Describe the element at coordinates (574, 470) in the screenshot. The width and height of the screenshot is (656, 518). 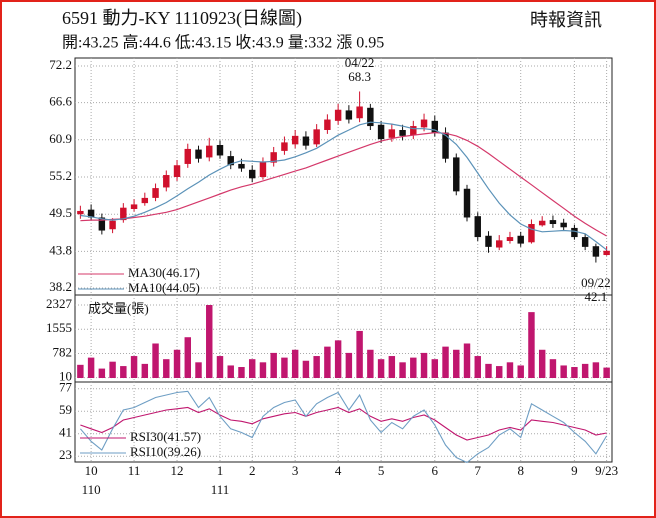
I see `x-tick-label: 9` at that location.